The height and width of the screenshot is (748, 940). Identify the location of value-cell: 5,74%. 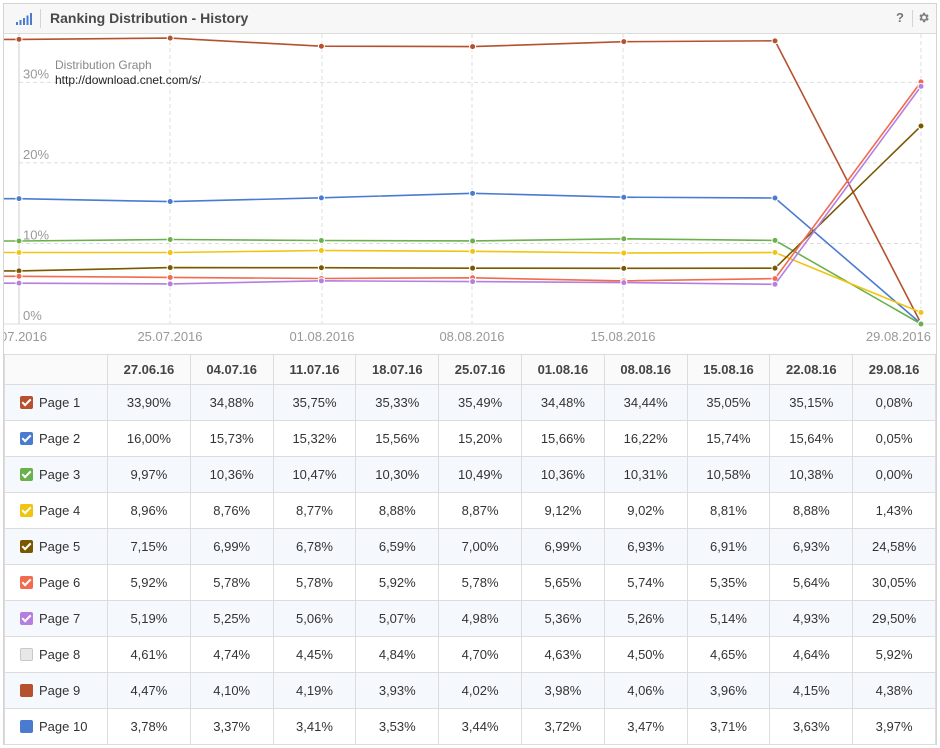
(645, 582).